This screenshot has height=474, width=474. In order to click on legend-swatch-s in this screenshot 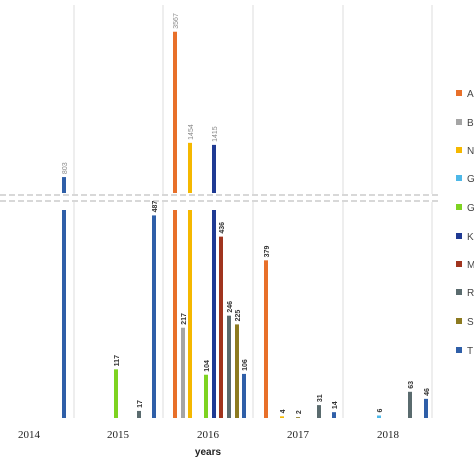, I will do `click(459, 321)`.